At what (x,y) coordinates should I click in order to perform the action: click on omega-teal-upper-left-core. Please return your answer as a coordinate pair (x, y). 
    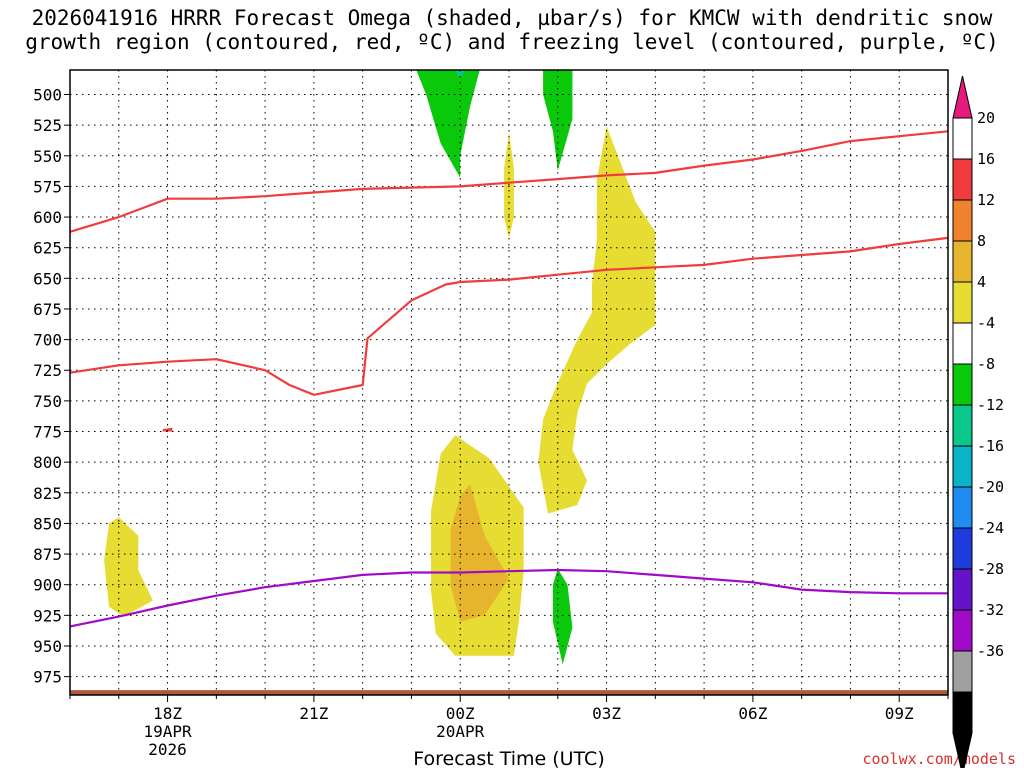
    Looking at the image, I should click on (460, 74).